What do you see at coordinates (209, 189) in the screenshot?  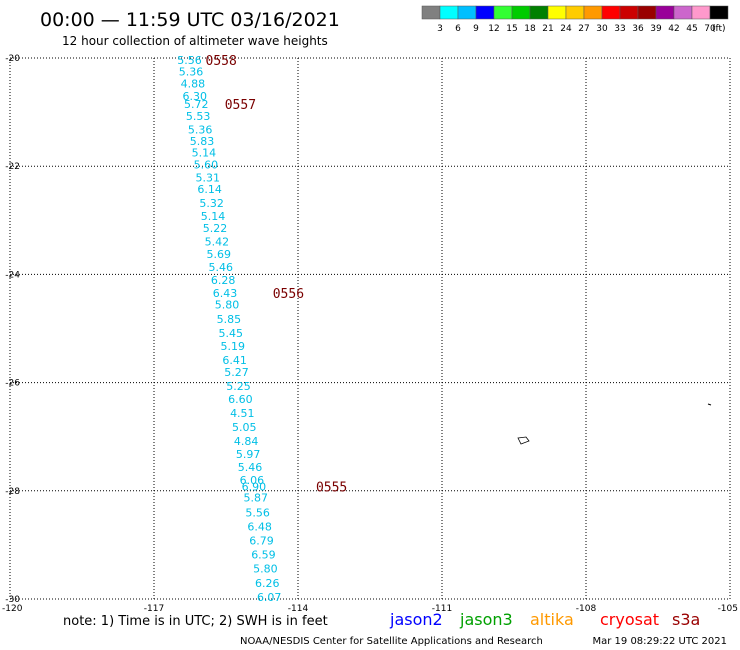 I see `swh-value-point: 6.14` at bounding box center [209, 189].